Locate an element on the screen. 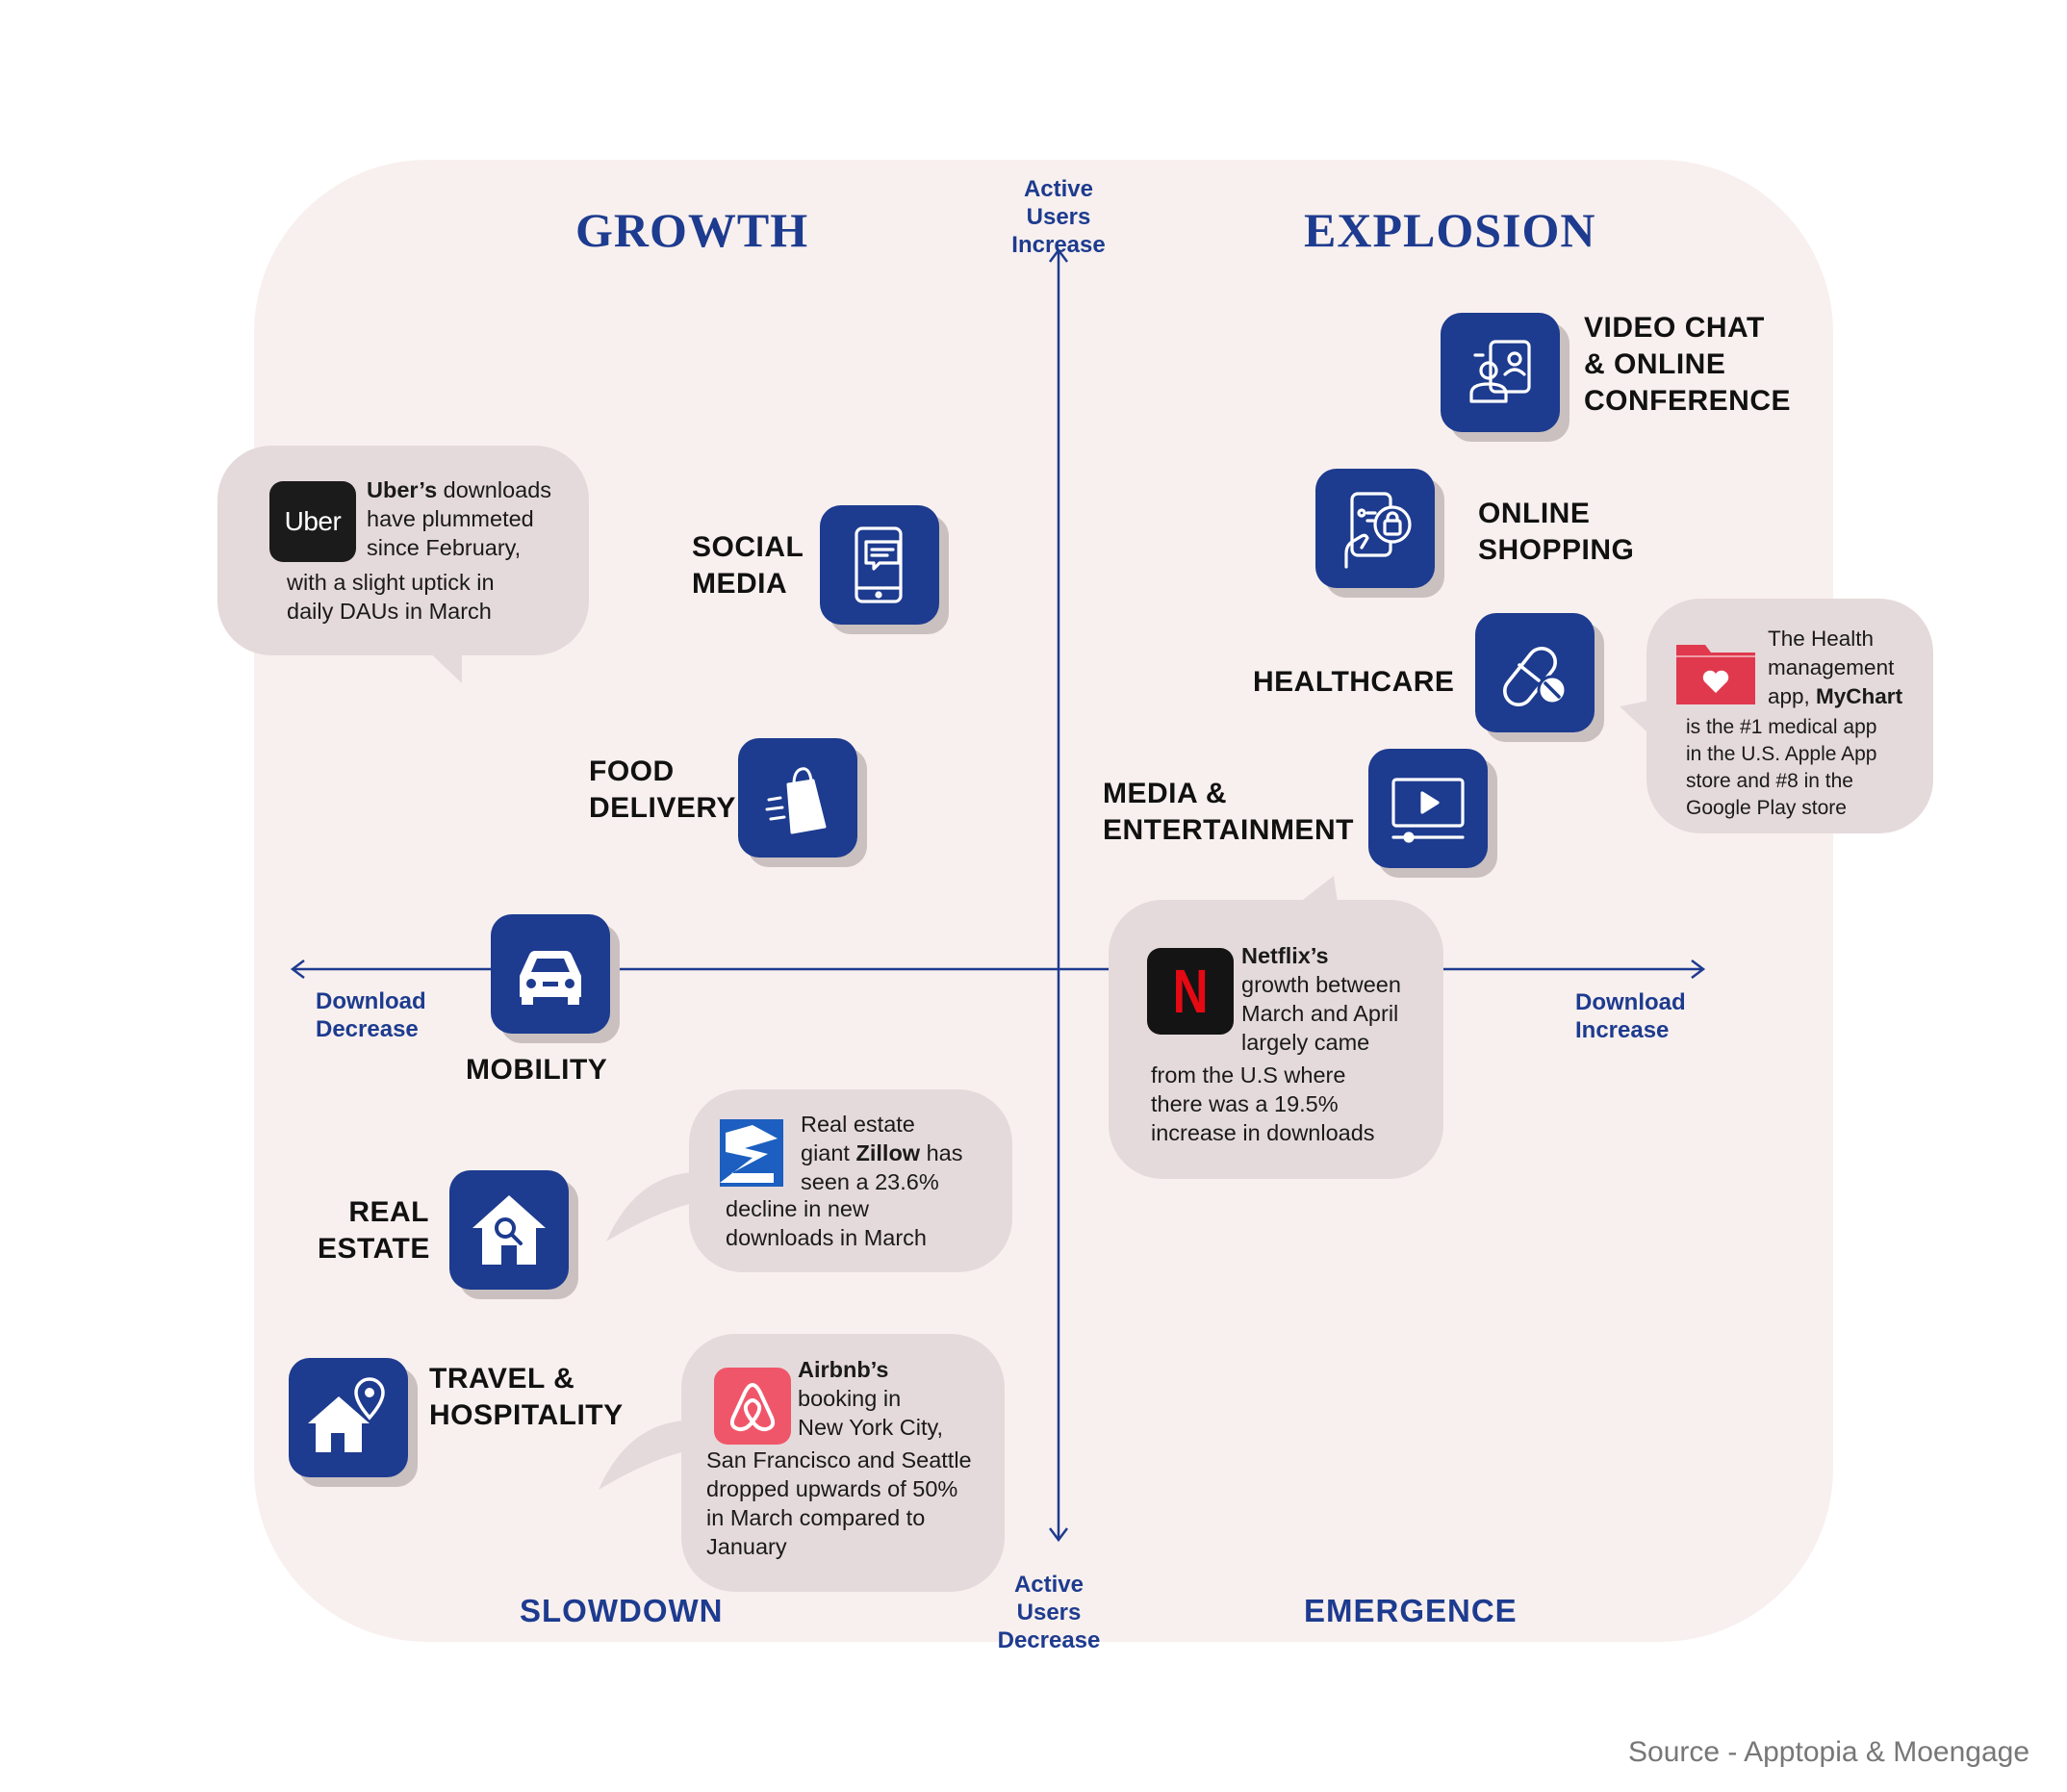 The width and height of the screenshot is (2067, 1792). zillow-callout-text-bottom: decline in new downloads in March is located at coordinates (826, 1223).